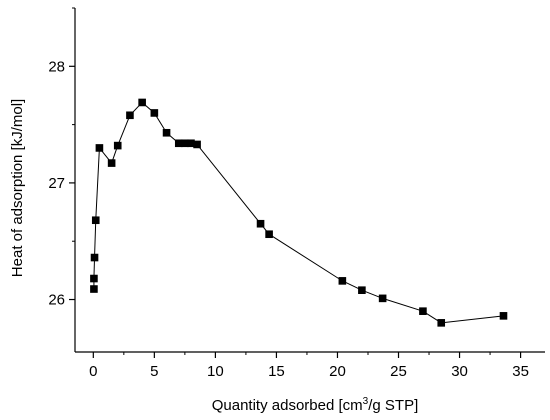 The image size is (550, 420). Describe the element at coordinates (154, 371) in the screenshot. I see `x-tick-label: 5` at that location.